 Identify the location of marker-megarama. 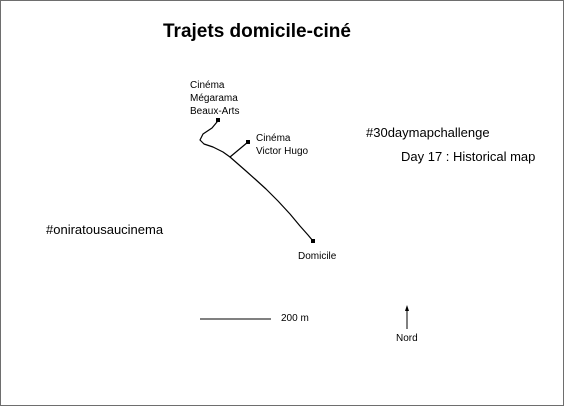
(218, 120).